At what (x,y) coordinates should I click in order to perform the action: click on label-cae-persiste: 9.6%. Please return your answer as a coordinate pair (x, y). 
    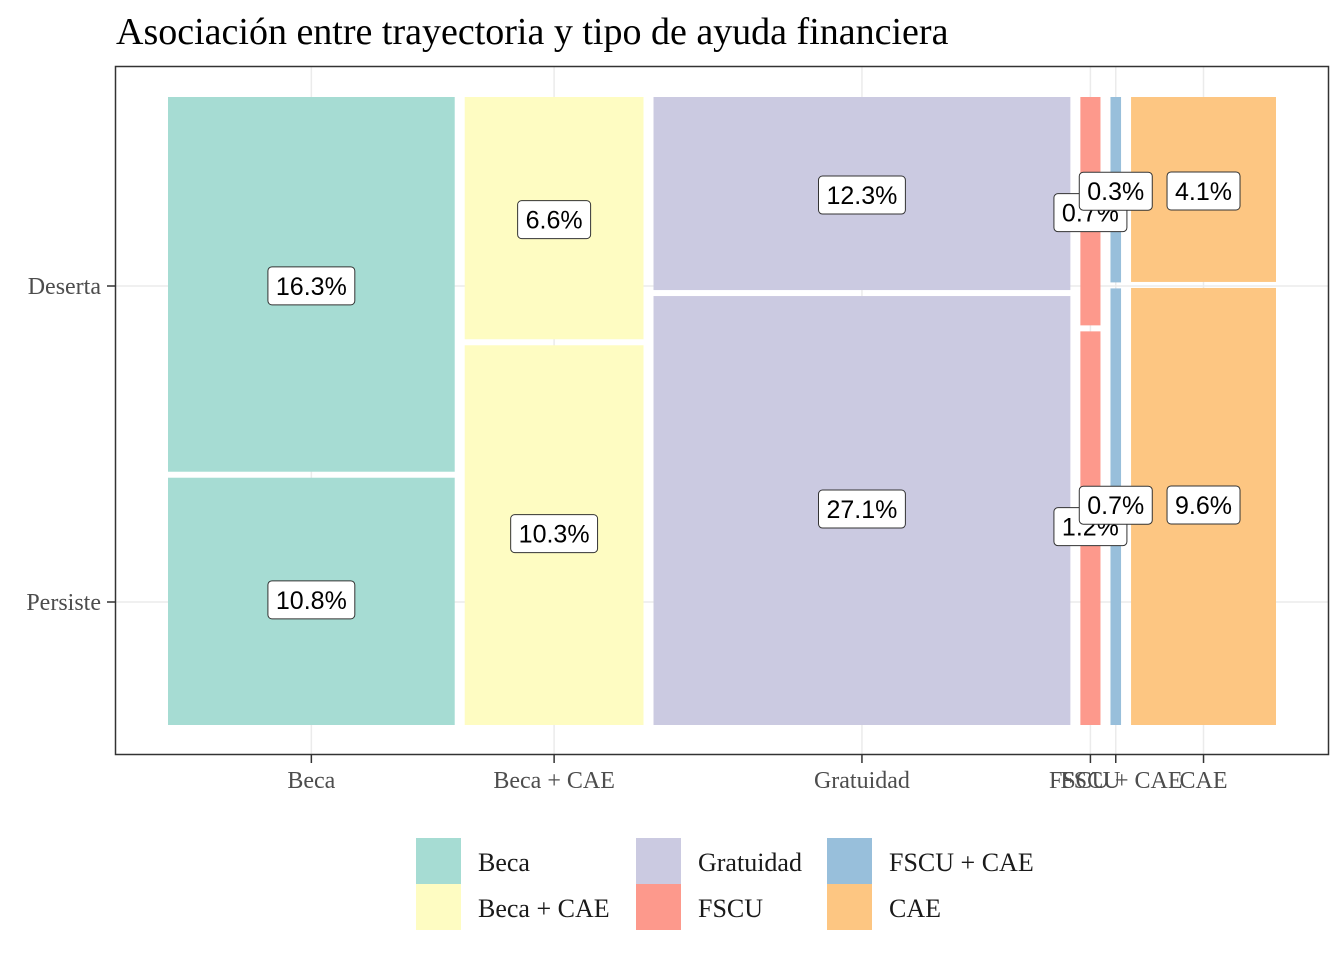
    Looking at the image, I should click on (1203, 505).